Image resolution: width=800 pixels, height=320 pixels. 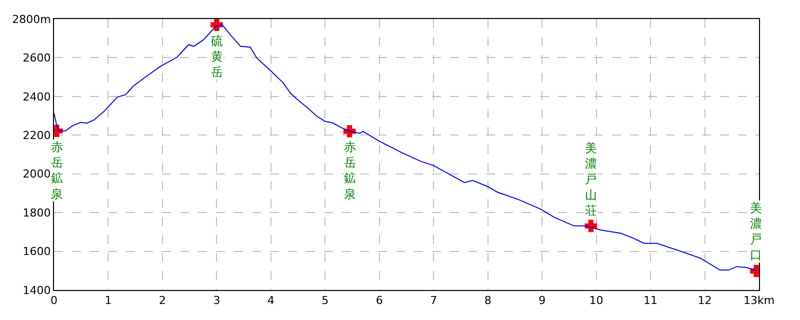 I want to click on y-tick-label: 2800m, so click(x=31, y=19).